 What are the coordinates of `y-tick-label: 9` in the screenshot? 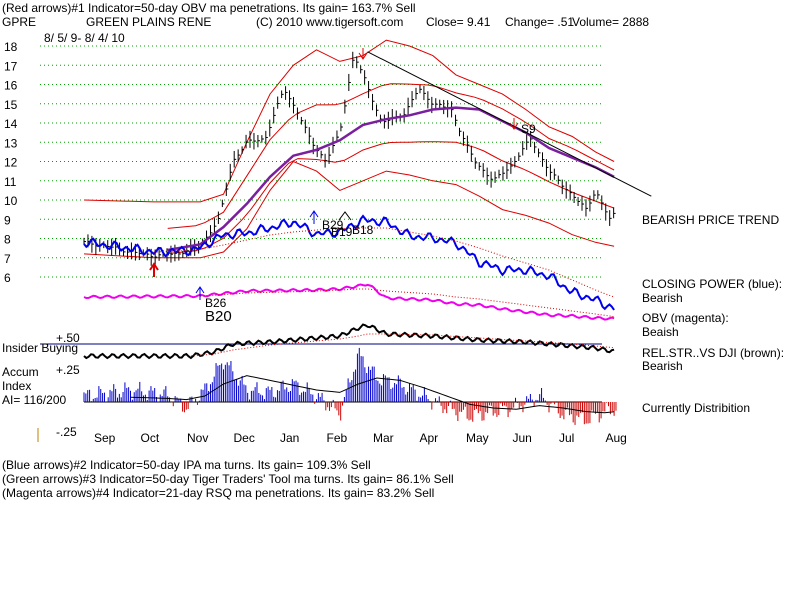 It's located at (7, 220).